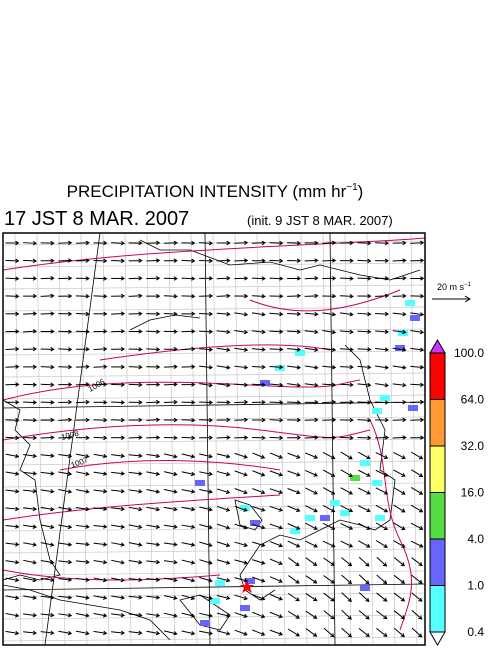 Image resolution: width=500 pixels, height=650 pixels. What do you see at coordinates (186, 432) in the screenshot?
I see `isobar` at bounding box center [186, 432].